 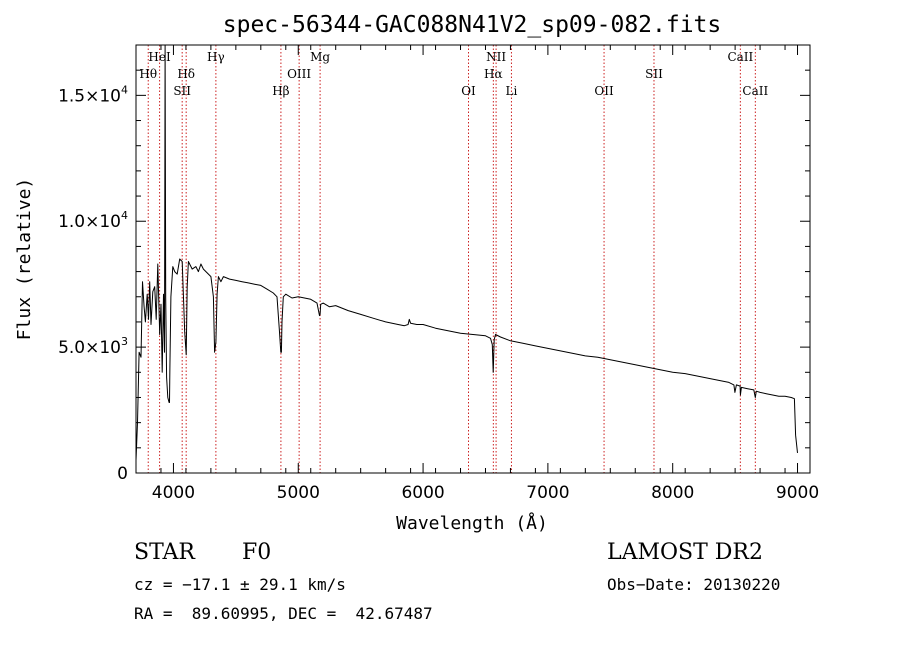 I want to click on x-tick-label-5: 9000, so click(x=797, y=493).